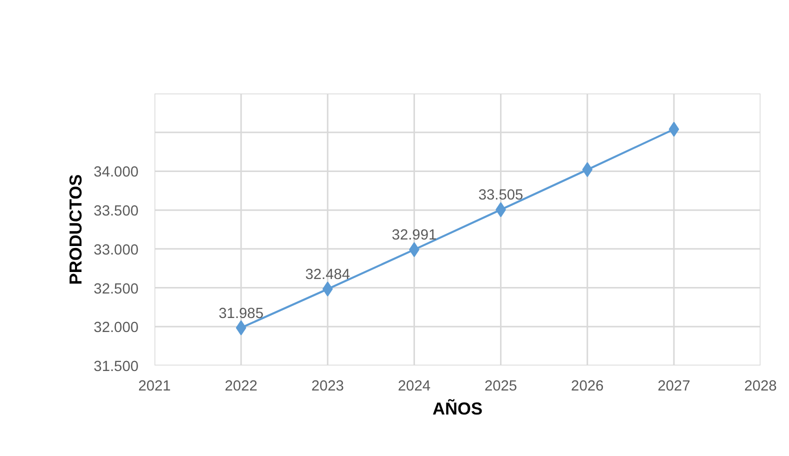  Describe the element at coordinates (116, 172) in the screenshot. I see `y-tick-label: 34.000` at that location.